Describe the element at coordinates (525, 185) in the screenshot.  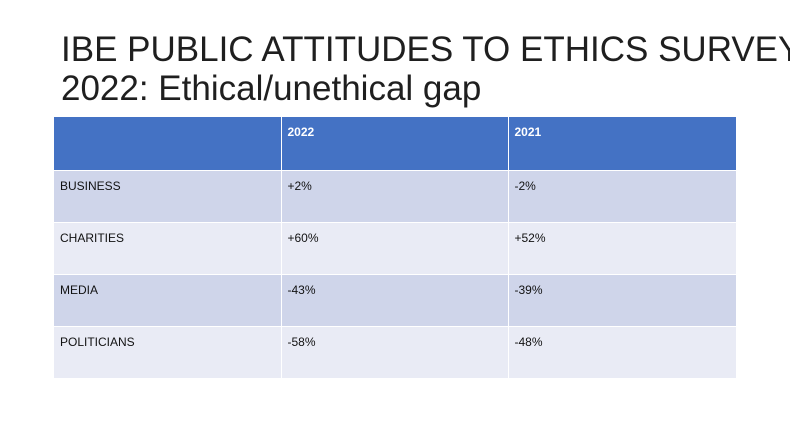
I see `value-2021: -2%` at that location.